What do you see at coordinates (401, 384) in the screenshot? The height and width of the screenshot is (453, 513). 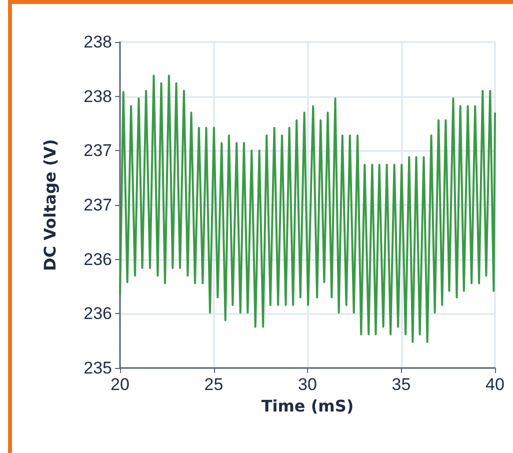 I see `x-tick-label: 35` at bounding box center [401, 384].